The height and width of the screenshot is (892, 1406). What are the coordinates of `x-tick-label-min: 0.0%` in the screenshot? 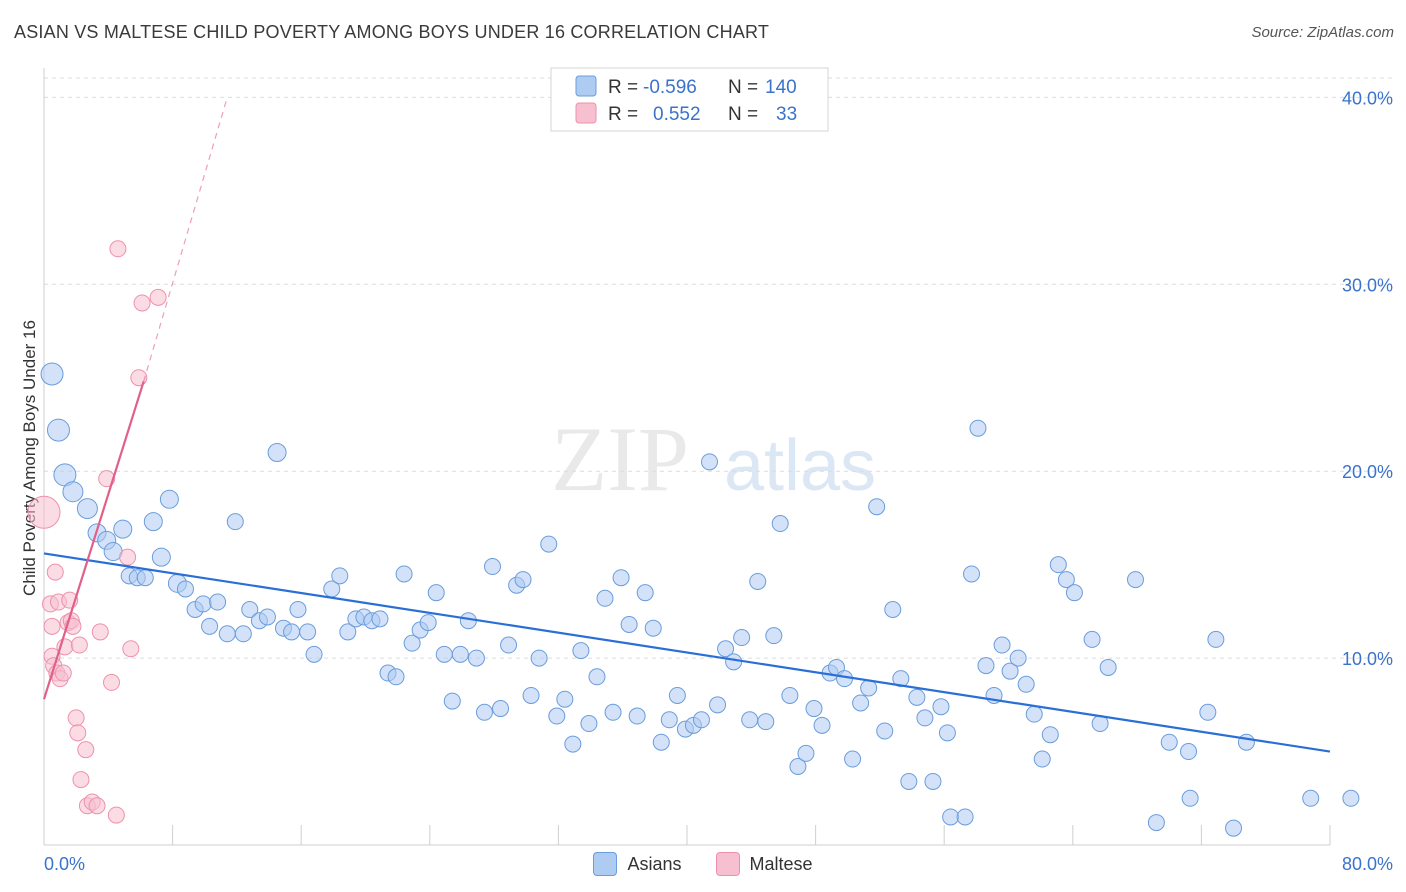 It's located at (64, 864).